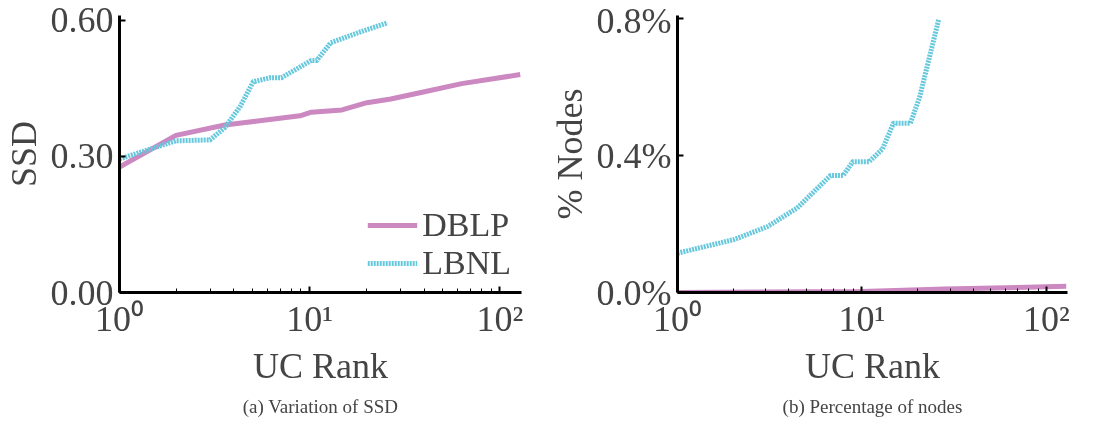  What do you see at coordinates (82, 156) in the screenshot?
I see `y-tick-label: 0.30` at bounding box center [82, 156].